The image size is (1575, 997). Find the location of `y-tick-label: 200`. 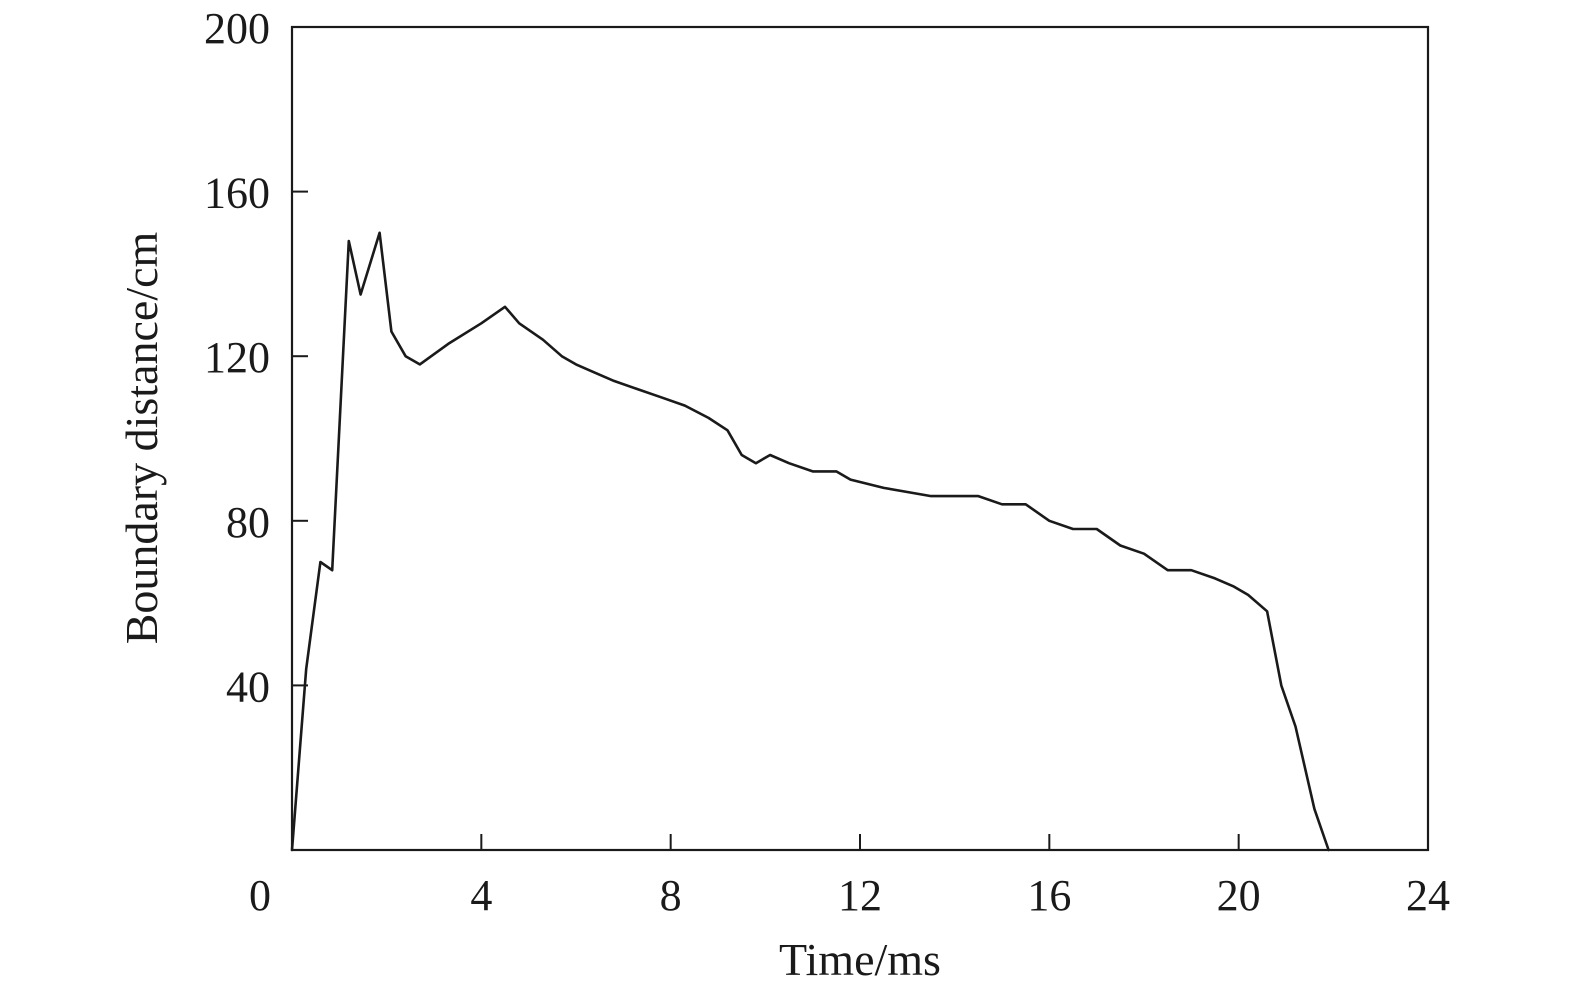

y-tick-label: 200 is located at coordinates (237, 28).